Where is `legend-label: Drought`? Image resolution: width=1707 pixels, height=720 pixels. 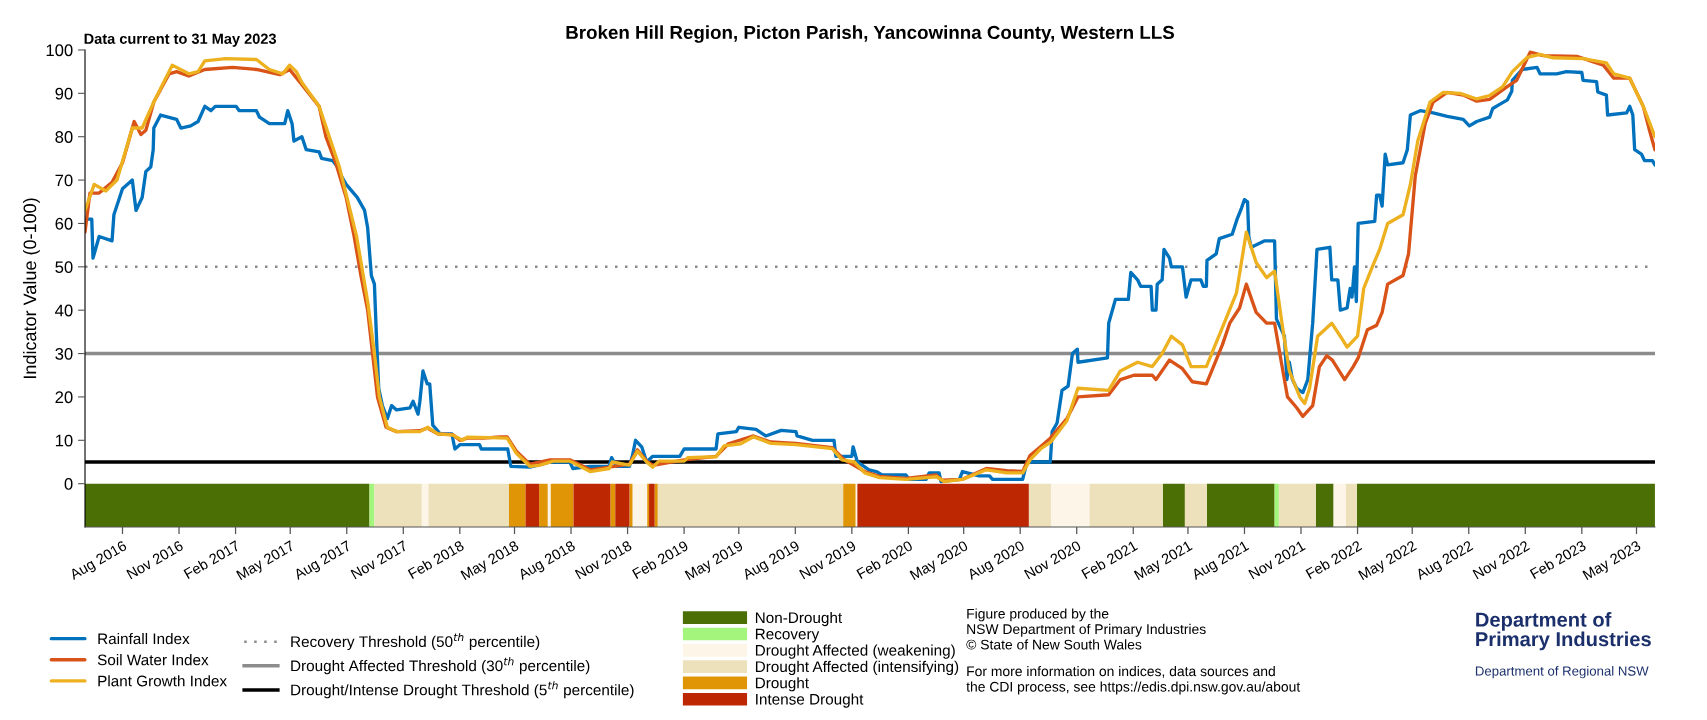
legend-label: Drought is located at coordinates (782, 684).